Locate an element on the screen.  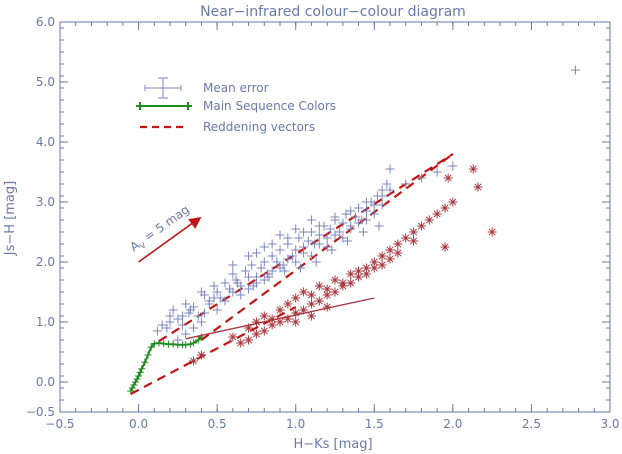
x-tick-label: 1.5 is located at coordinates (374, 424).